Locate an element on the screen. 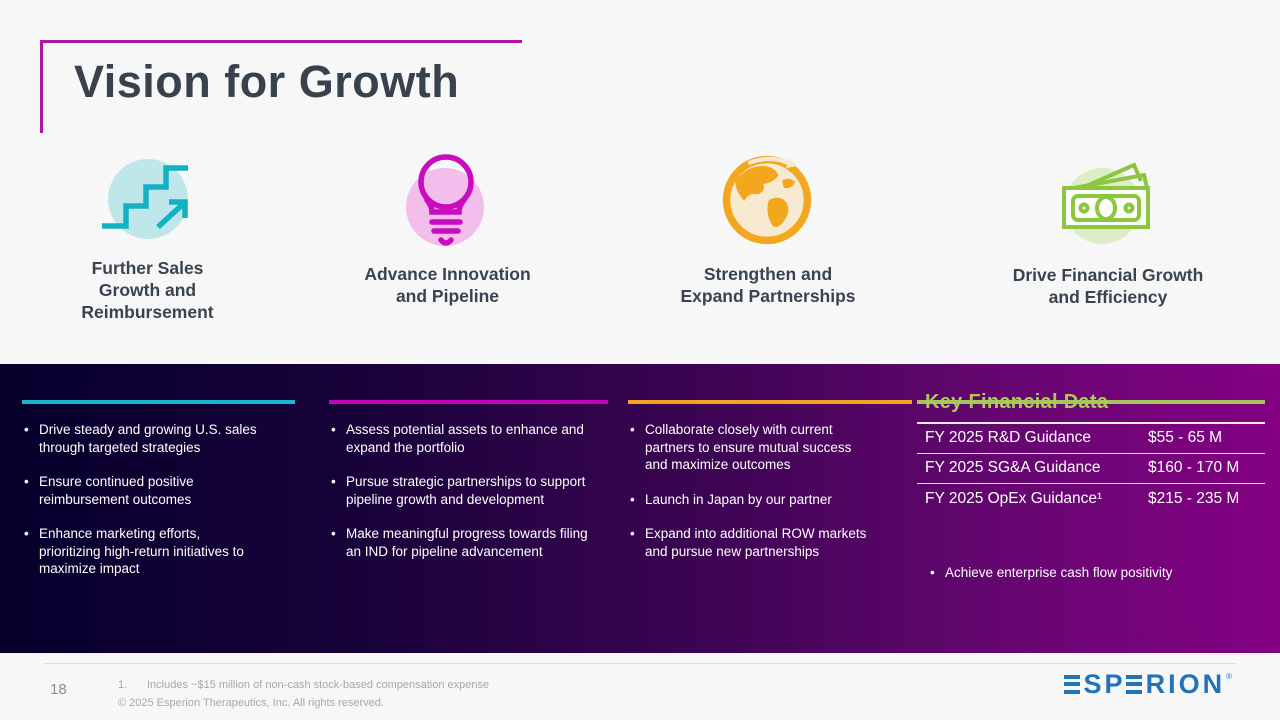 The height and width of the screenshot is (720, 1280). table-row: FY 2025 OpEx Guidance¹ $215 - 235 M is located at coordinates (1091, 499).